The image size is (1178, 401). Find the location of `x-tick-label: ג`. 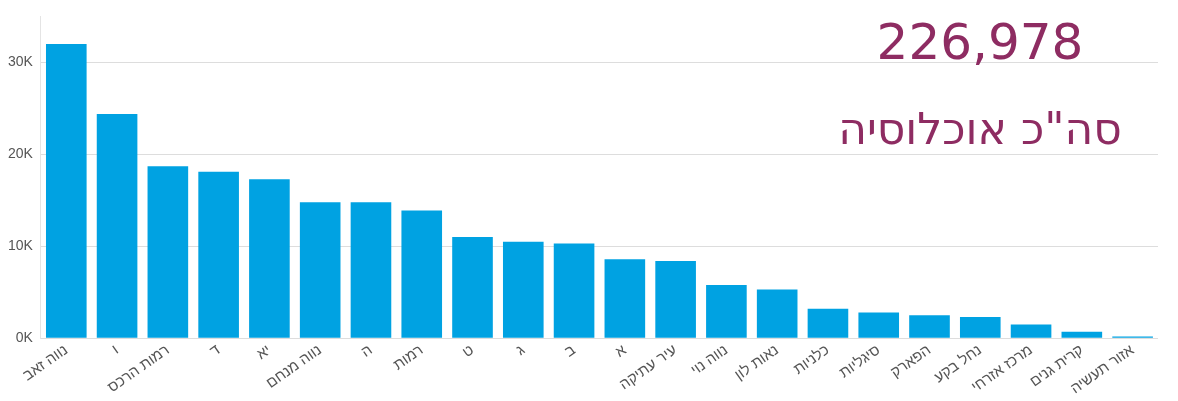

x-tick-label: ג is located at coordinates (520, 349).